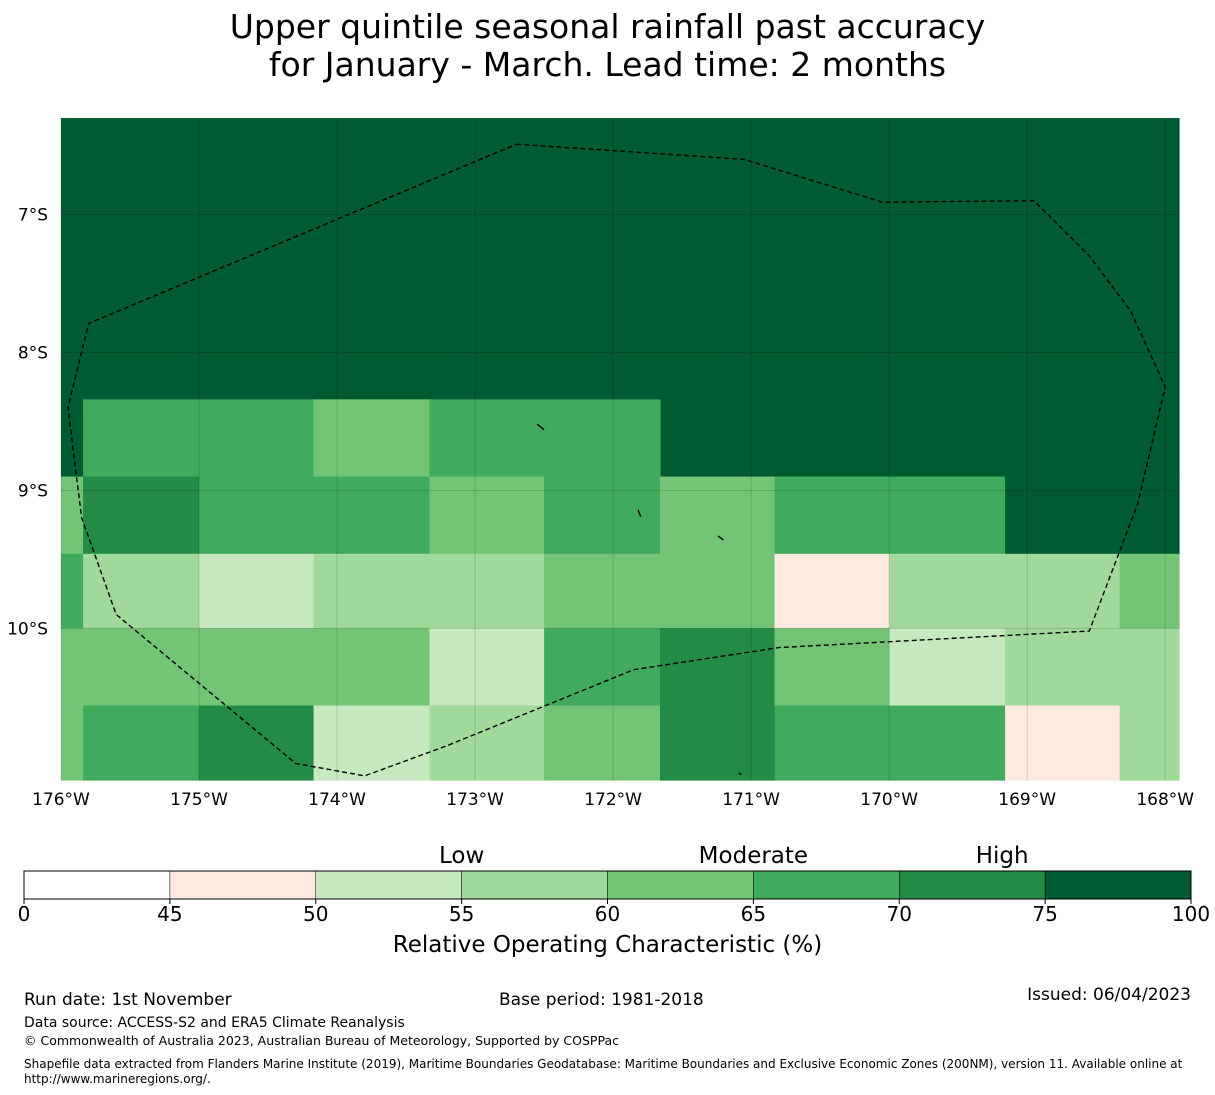  What do you see at coordinates (899, 914) in the screenshot?
I see `colorbar-tick-label: 70` at bounding box center [899, 914].